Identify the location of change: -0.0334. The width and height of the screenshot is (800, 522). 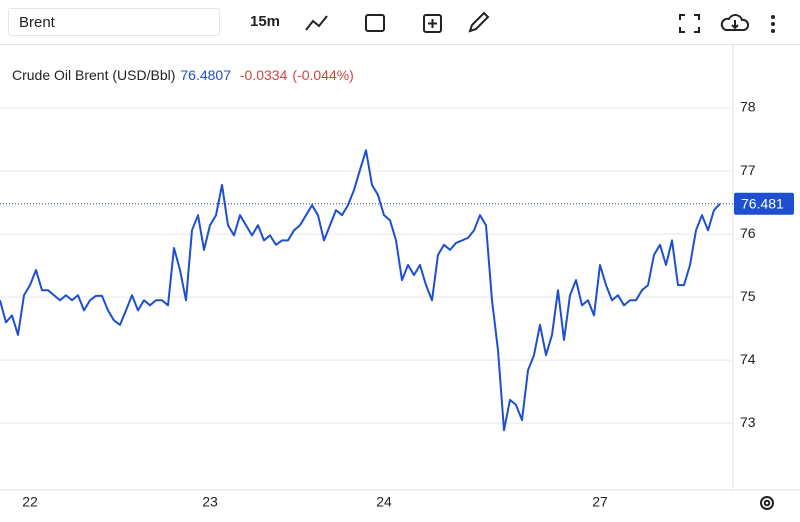
(263, 75).